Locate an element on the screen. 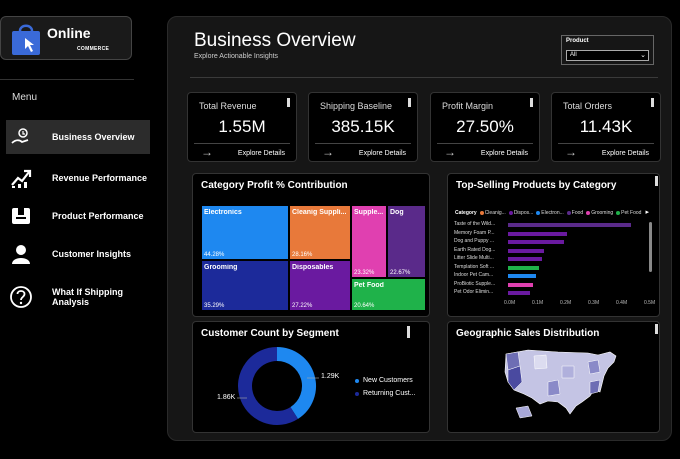  kpi-card-profit-margin: Profit Margin 27.50% → Explore Details is located at coordinates (485, 127).